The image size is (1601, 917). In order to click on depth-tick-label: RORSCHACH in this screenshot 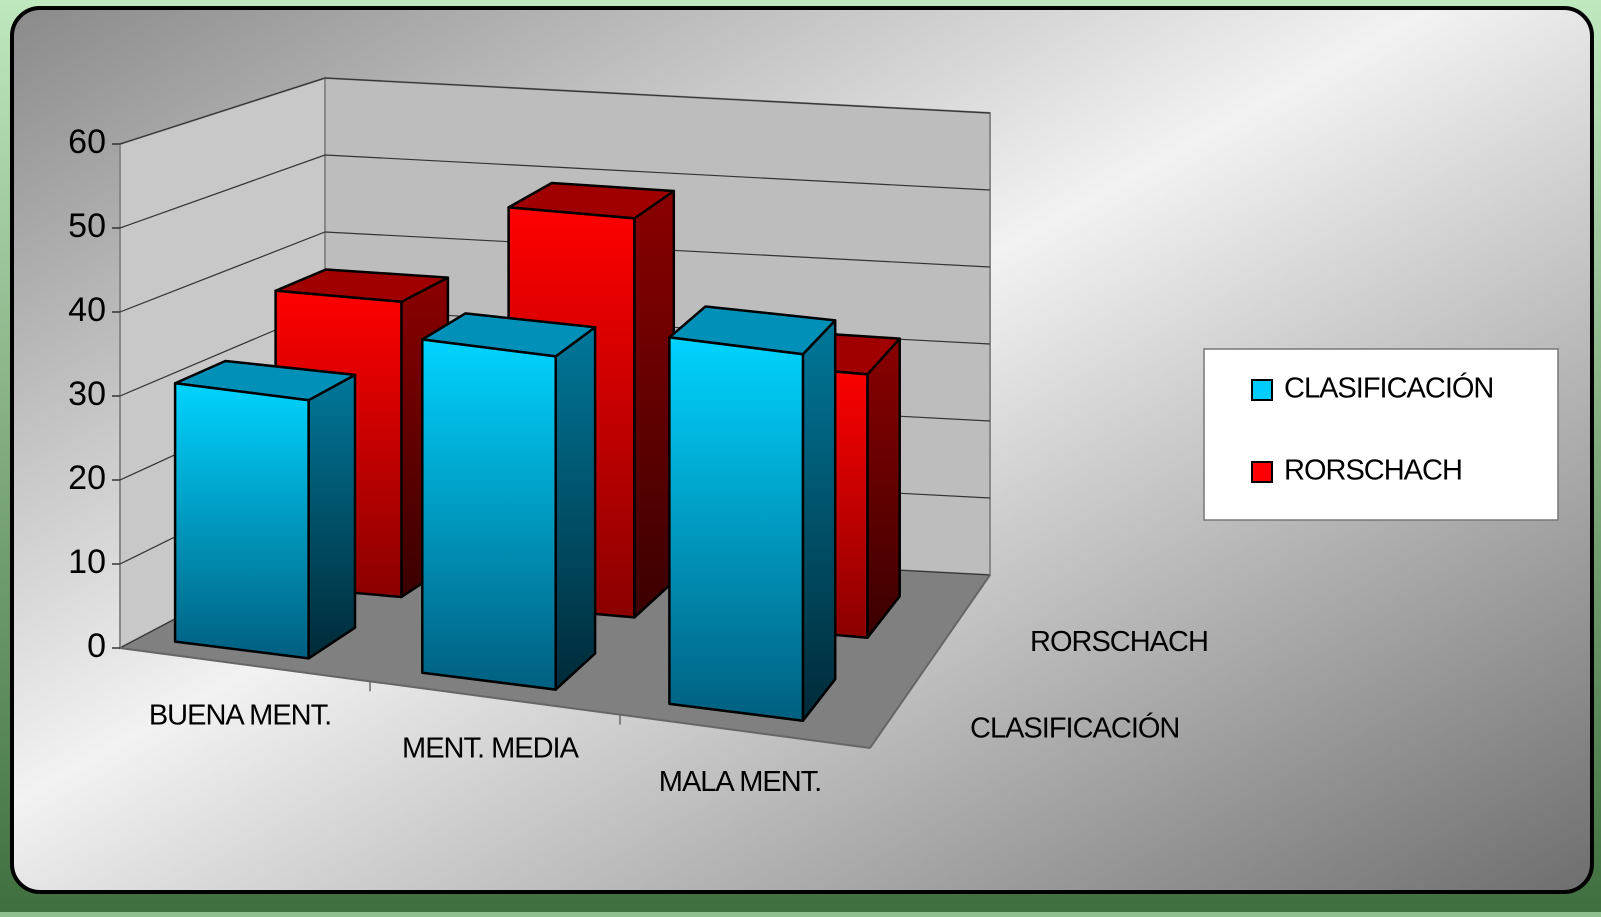, I will do `click(1119, 642)`.